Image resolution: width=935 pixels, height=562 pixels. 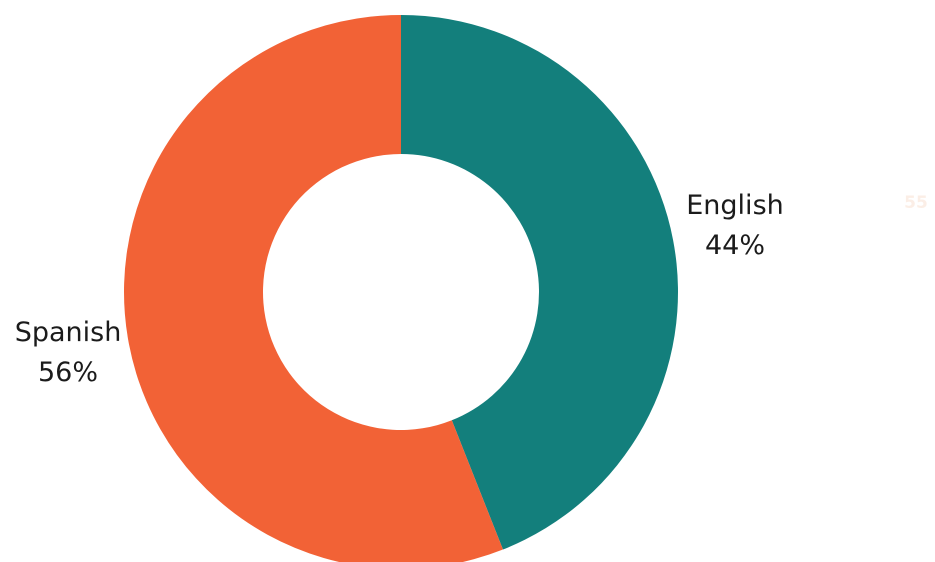 I want to click on slice-label-spanish: Spanish, so click(x=68, y=332).